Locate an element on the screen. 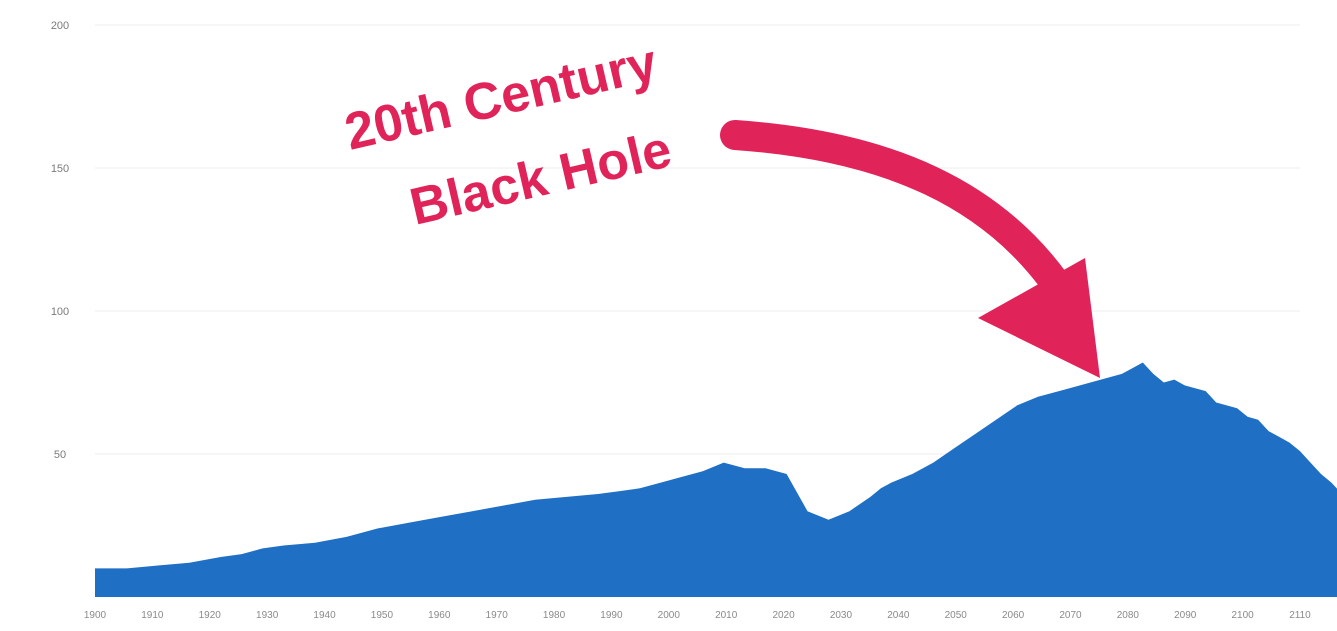 This screenshot has width=1337, height=631. x-tick-label: 2040 is located at coordinates (898, 615).